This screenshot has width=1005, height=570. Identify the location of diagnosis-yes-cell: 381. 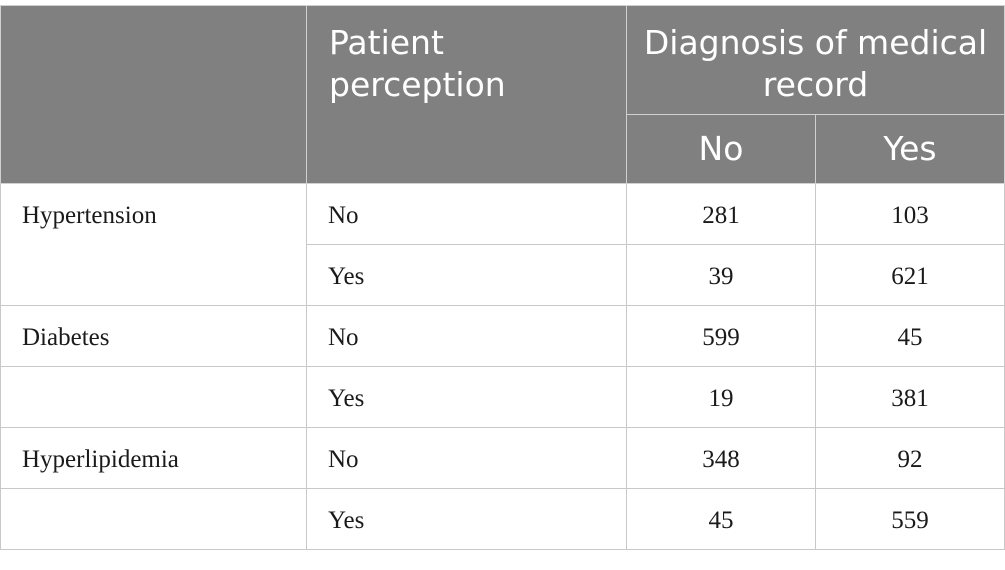
(909, 397).